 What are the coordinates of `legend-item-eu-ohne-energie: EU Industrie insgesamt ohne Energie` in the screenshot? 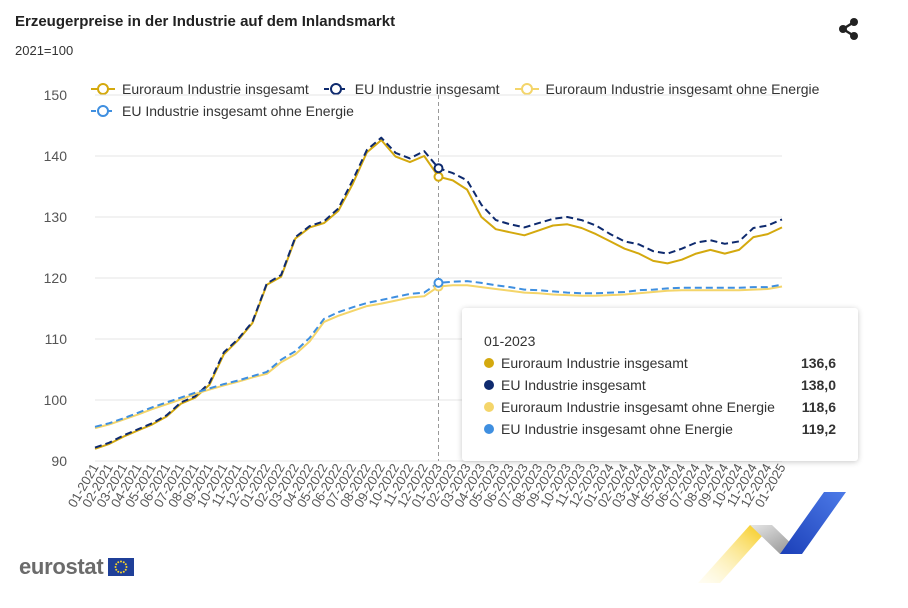 It's located at (222, 111).